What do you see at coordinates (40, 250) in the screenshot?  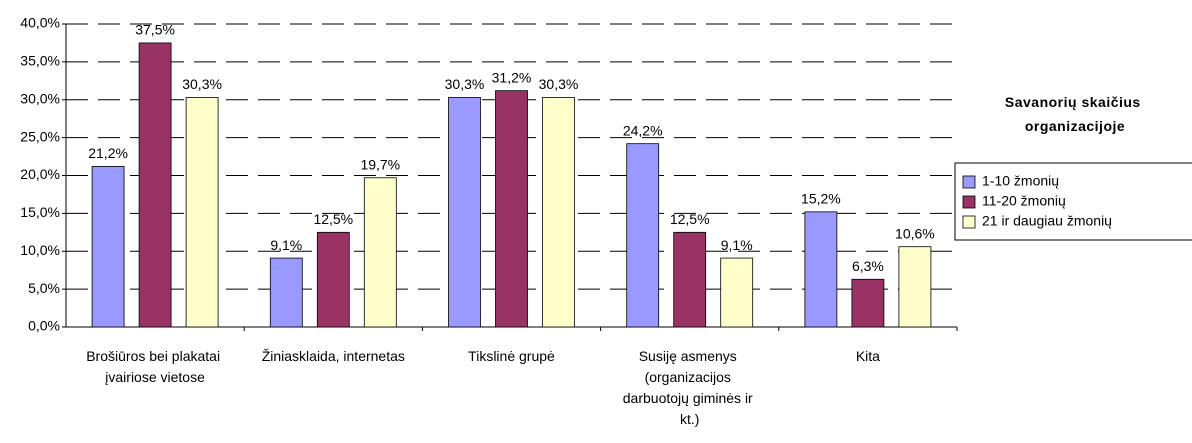 I see `y-tick-label: 10,0%` at bounding box center [40, 250].